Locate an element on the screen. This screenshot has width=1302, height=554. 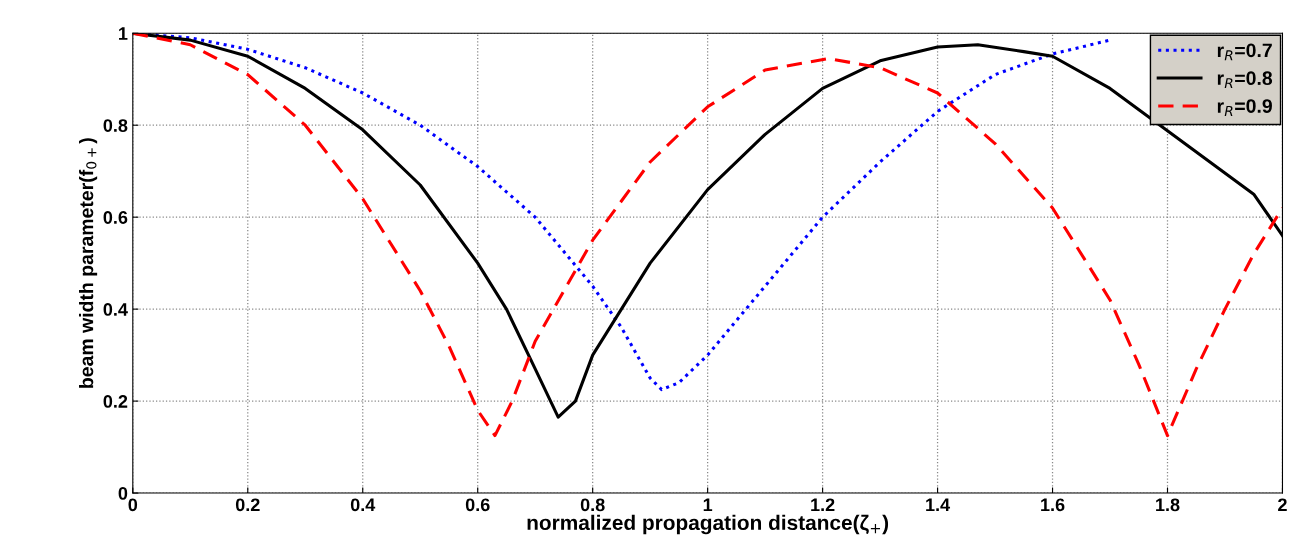
x-tick-label: 1.8 is located at coordinates (1168, 505).